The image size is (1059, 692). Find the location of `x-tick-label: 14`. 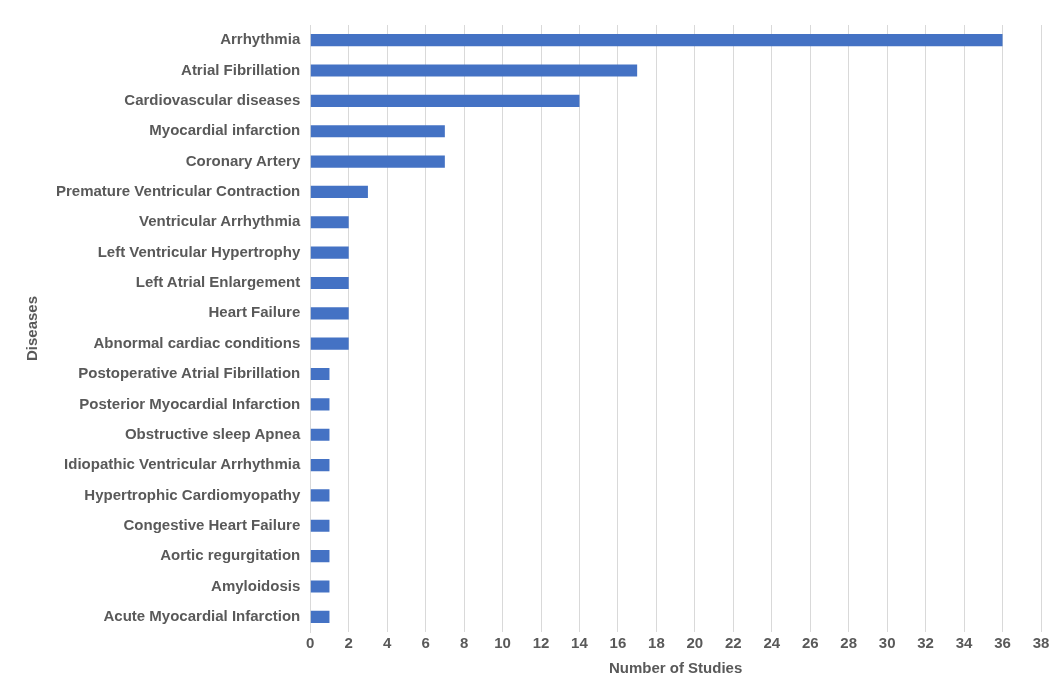

x-tick-label: 14 is located at coordinates (580, 643).